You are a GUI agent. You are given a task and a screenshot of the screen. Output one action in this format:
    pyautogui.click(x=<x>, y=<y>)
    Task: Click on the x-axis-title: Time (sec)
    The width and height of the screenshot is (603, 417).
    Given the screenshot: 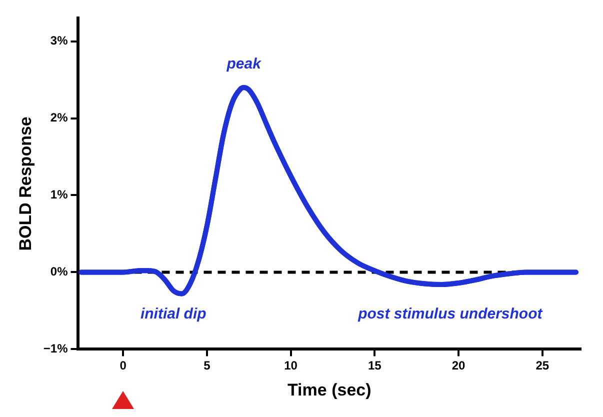 What is the action you would take?
    pyautogui.click(x=329, y=390)
    